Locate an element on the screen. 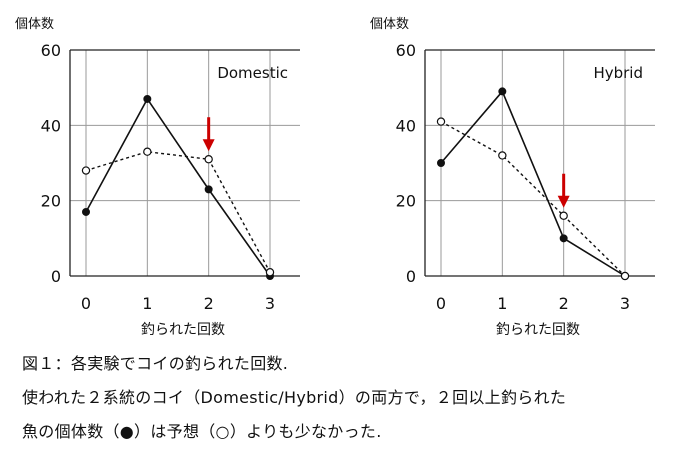 The height and width of the screenshot is (460, 695). caption-line-2: 使われた２系統のコイ（Domestic/Hybrid）の両方で，２回以上釣られた is located at coordinates (294, 397).